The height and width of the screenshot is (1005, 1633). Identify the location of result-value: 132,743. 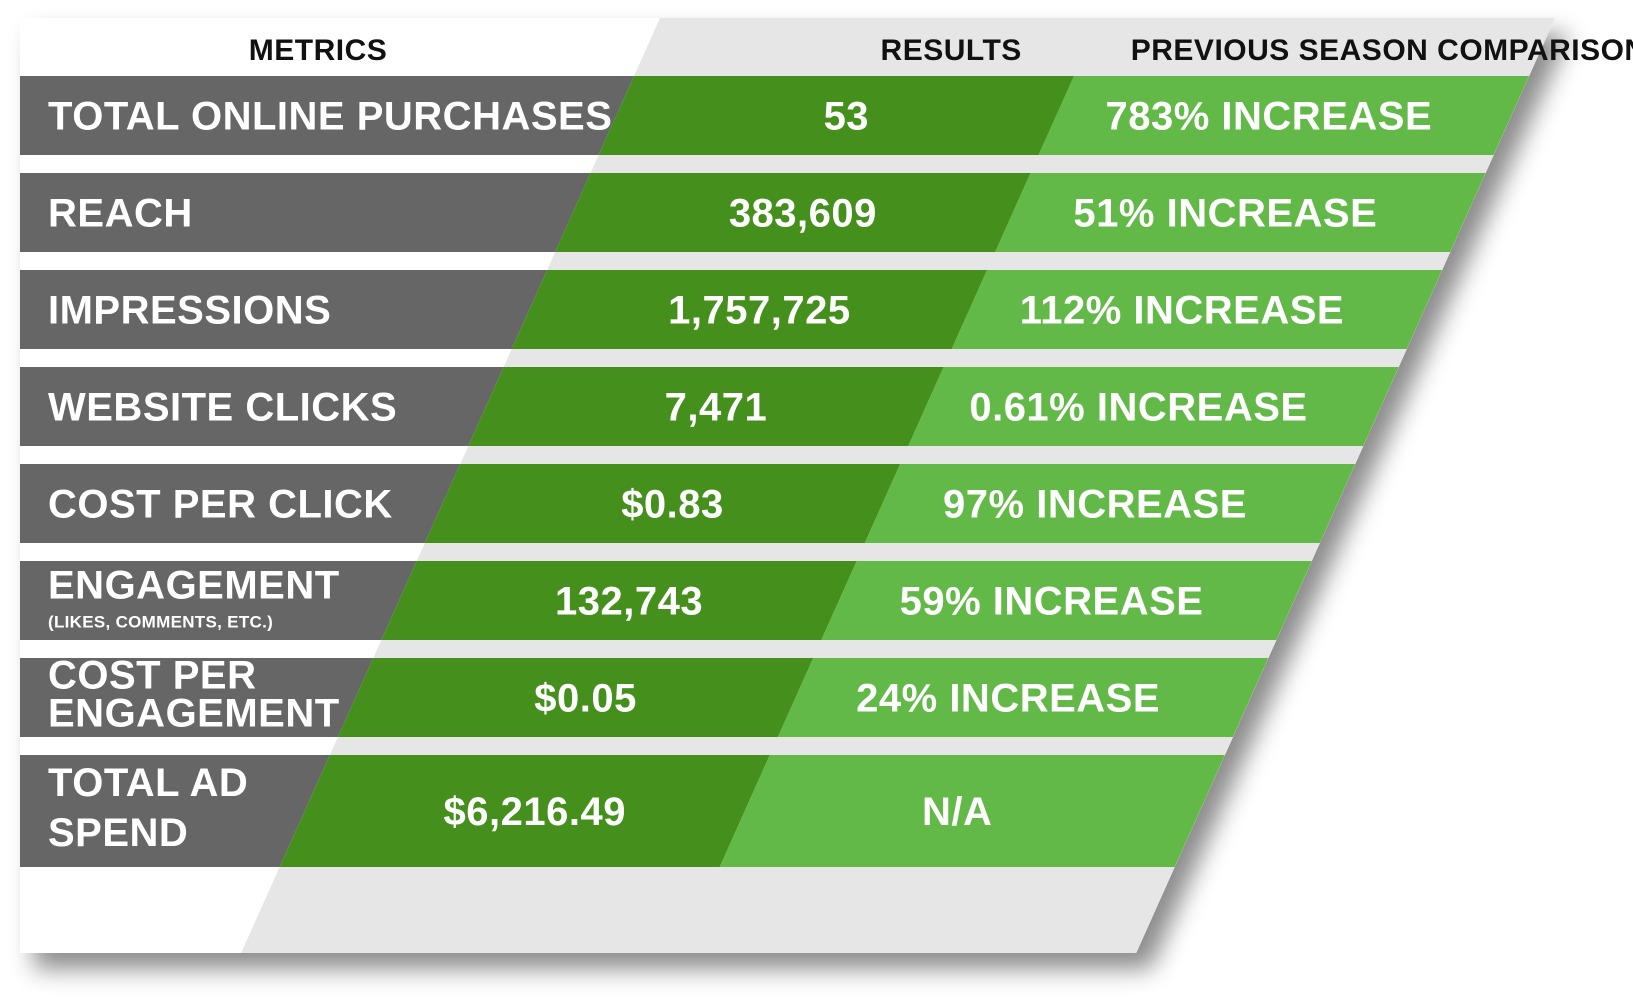
(629, 602).